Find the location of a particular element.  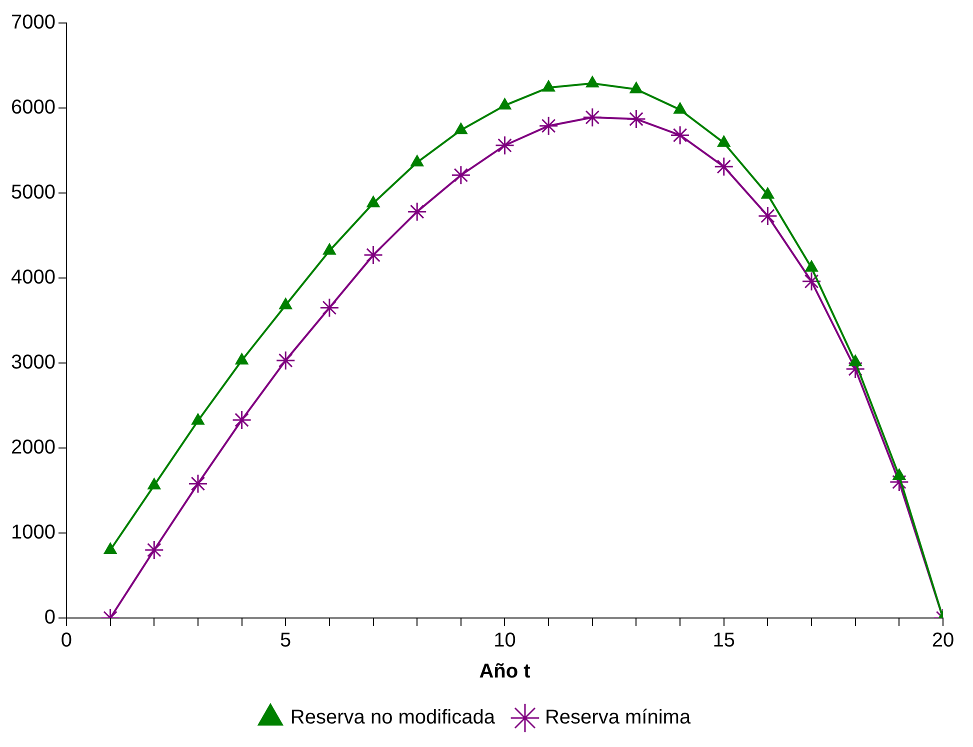

x-tick-label: 5 is located at coordinates (286, 641).